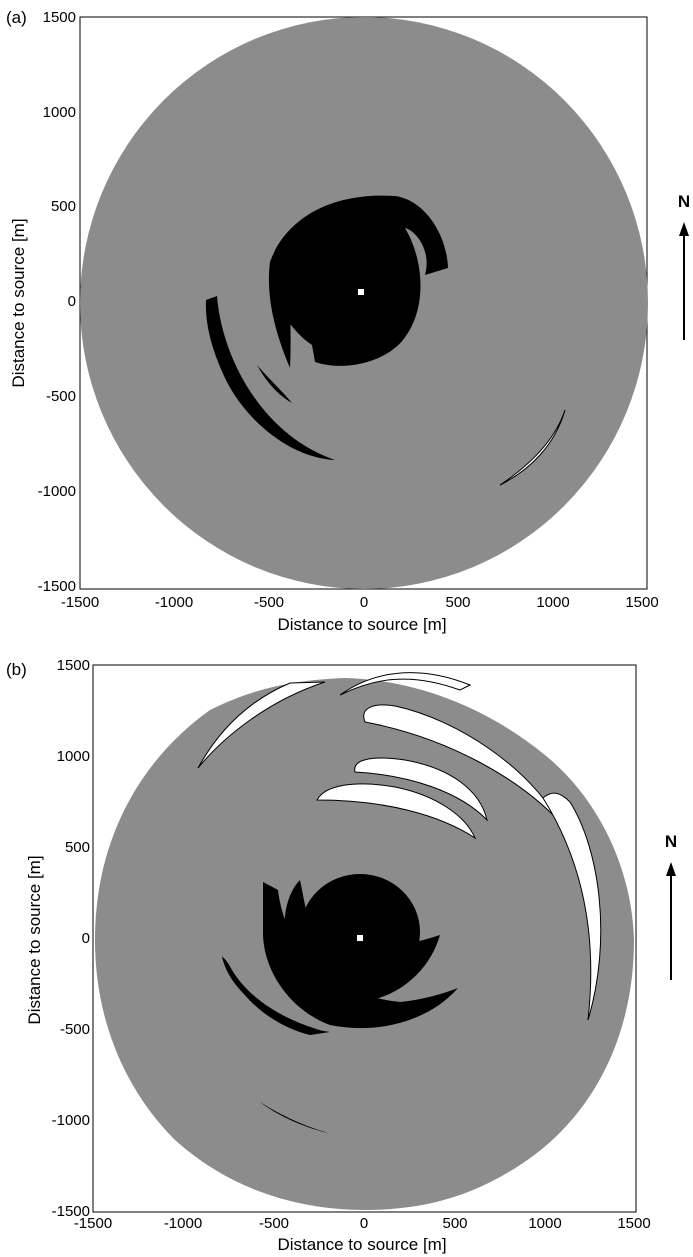 This screenshot has width=693, height=1257. I want to click on panel-b-y-ticks: 1500 1000 500 0 -500 -1000 -1500, so click(71, 938).